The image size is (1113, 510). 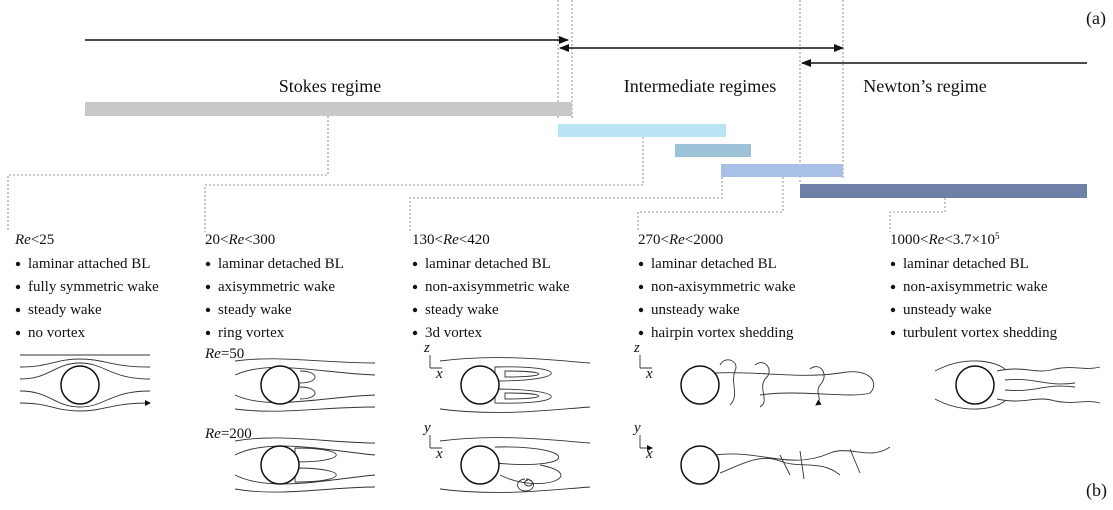 I want to click on bullet-text: no vortex, so click(x=57, y=333).